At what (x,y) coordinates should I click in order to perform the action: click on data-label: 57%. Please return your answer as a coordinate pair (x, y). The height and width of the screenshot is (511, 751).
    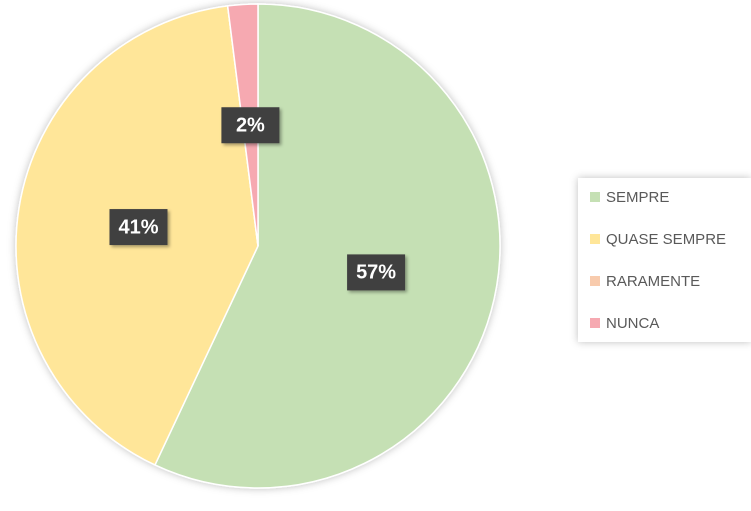
    Looking at the image, I should click on (376, 273).